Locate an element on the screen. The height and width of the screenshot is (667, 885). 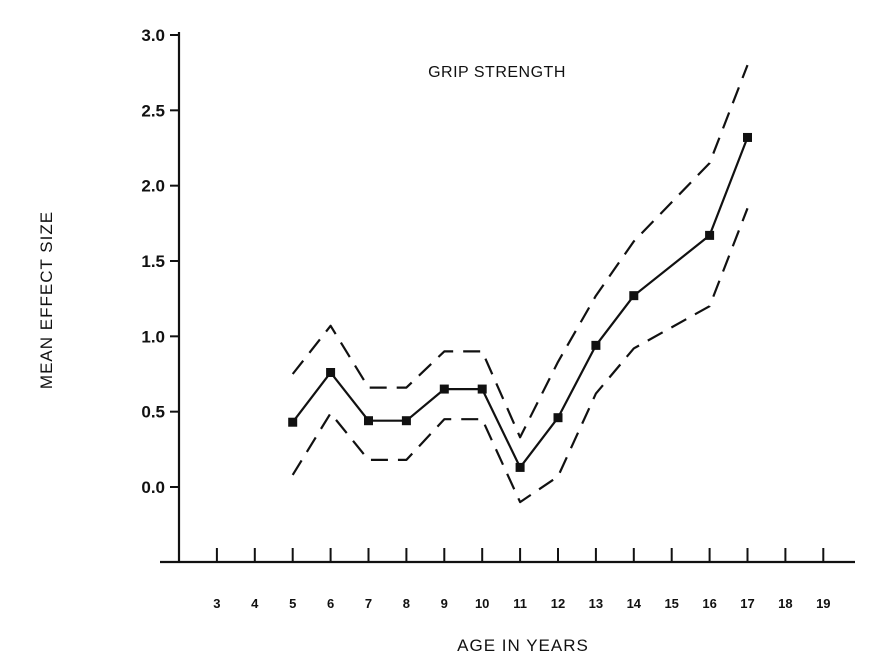
x-tick-label: 7 is located at coordinates (368, 603).